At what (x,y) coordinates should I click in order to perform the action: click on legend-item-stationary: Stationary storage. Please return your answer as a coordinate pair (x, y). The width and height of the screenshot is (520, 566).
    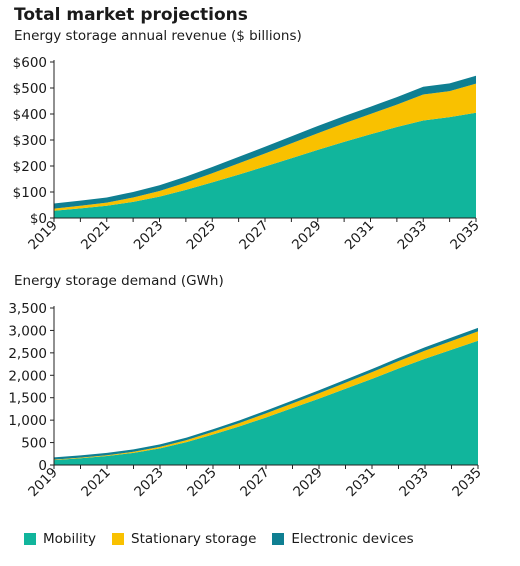
    Looking at the image, I should click on (184, 539).